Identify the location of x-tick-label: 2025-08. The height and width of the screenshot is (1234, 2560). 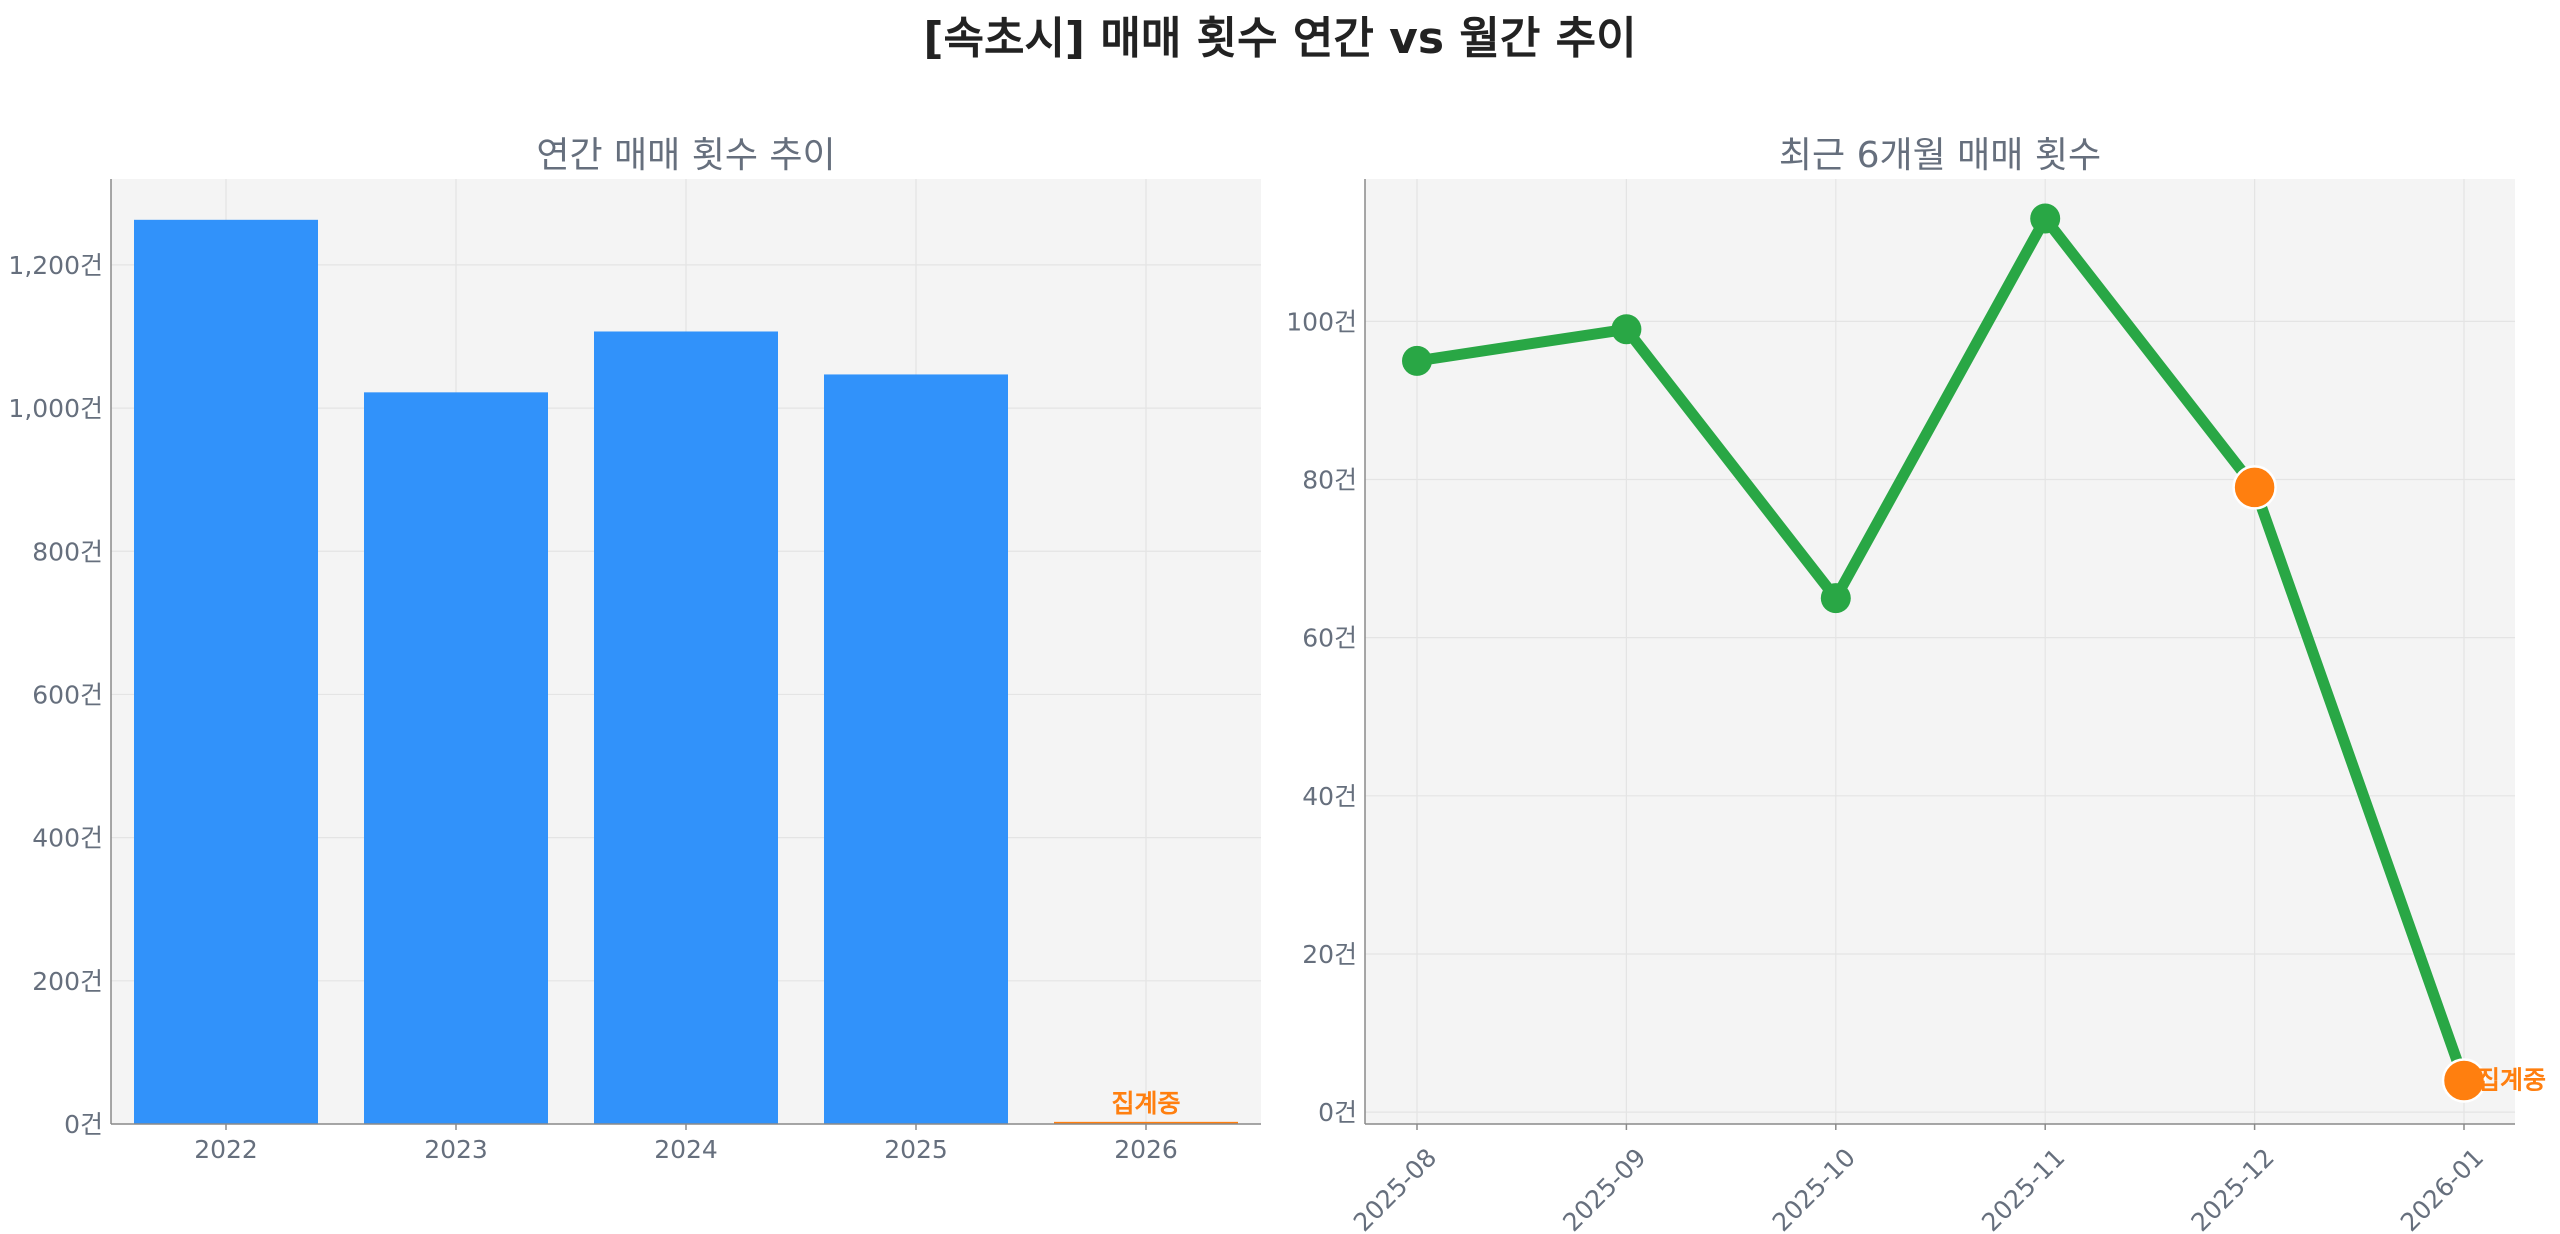
(1395, 1188).